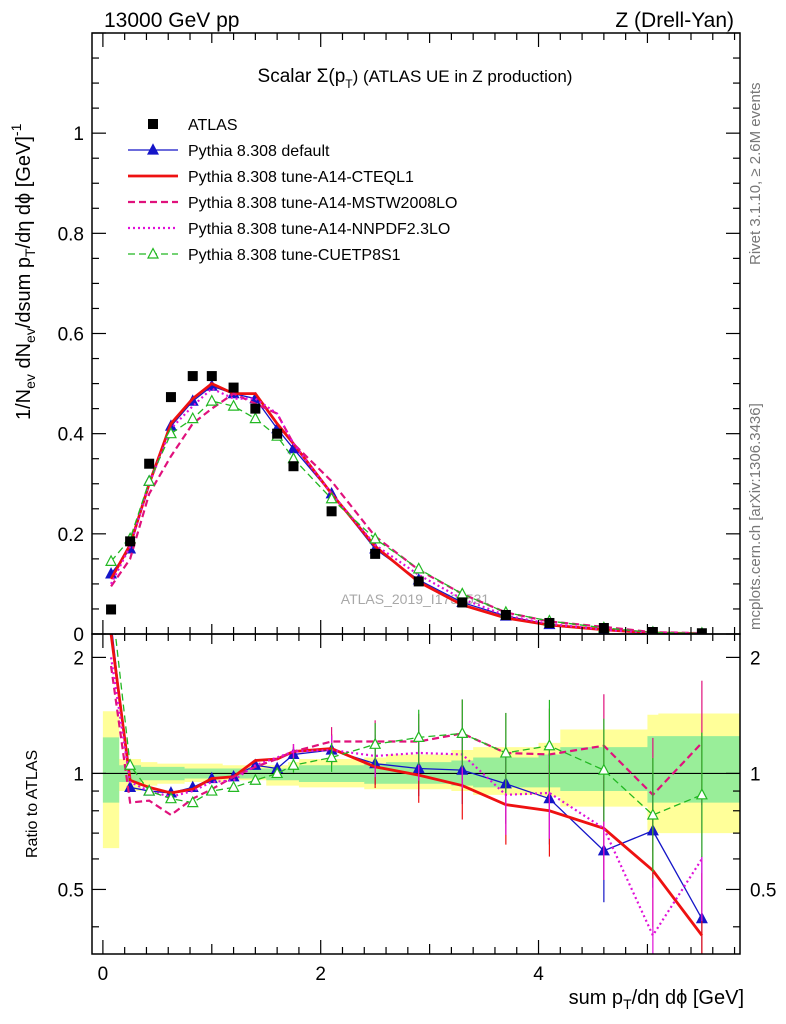 This screenshot has height=1024, width=786. I want to click on legend-label: Pythia 8.308 tune-A14-NNPDF2.3LO, so click(319, 229).